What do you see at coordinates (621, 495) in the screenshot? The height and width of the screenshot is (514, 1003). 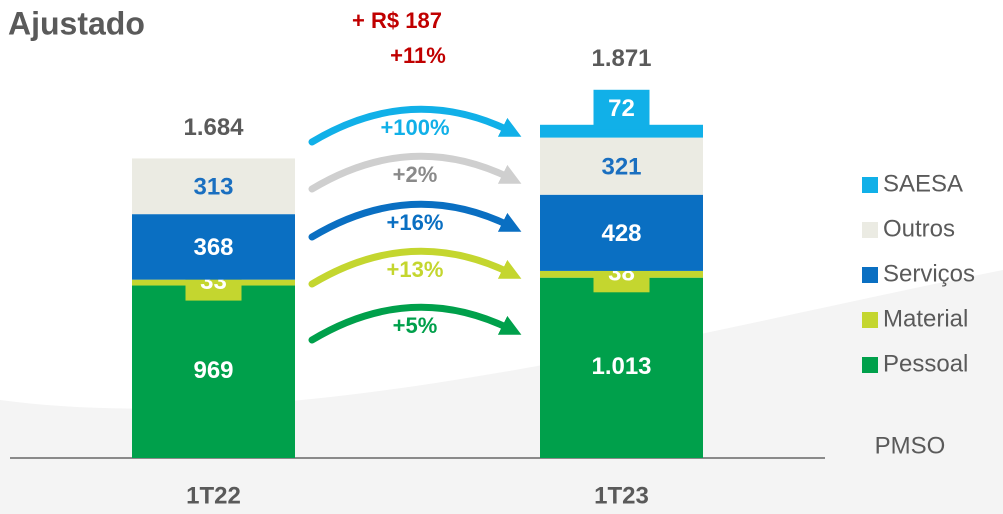 I see `x-tick-label: 1T23` at bounding box center [621, 495].